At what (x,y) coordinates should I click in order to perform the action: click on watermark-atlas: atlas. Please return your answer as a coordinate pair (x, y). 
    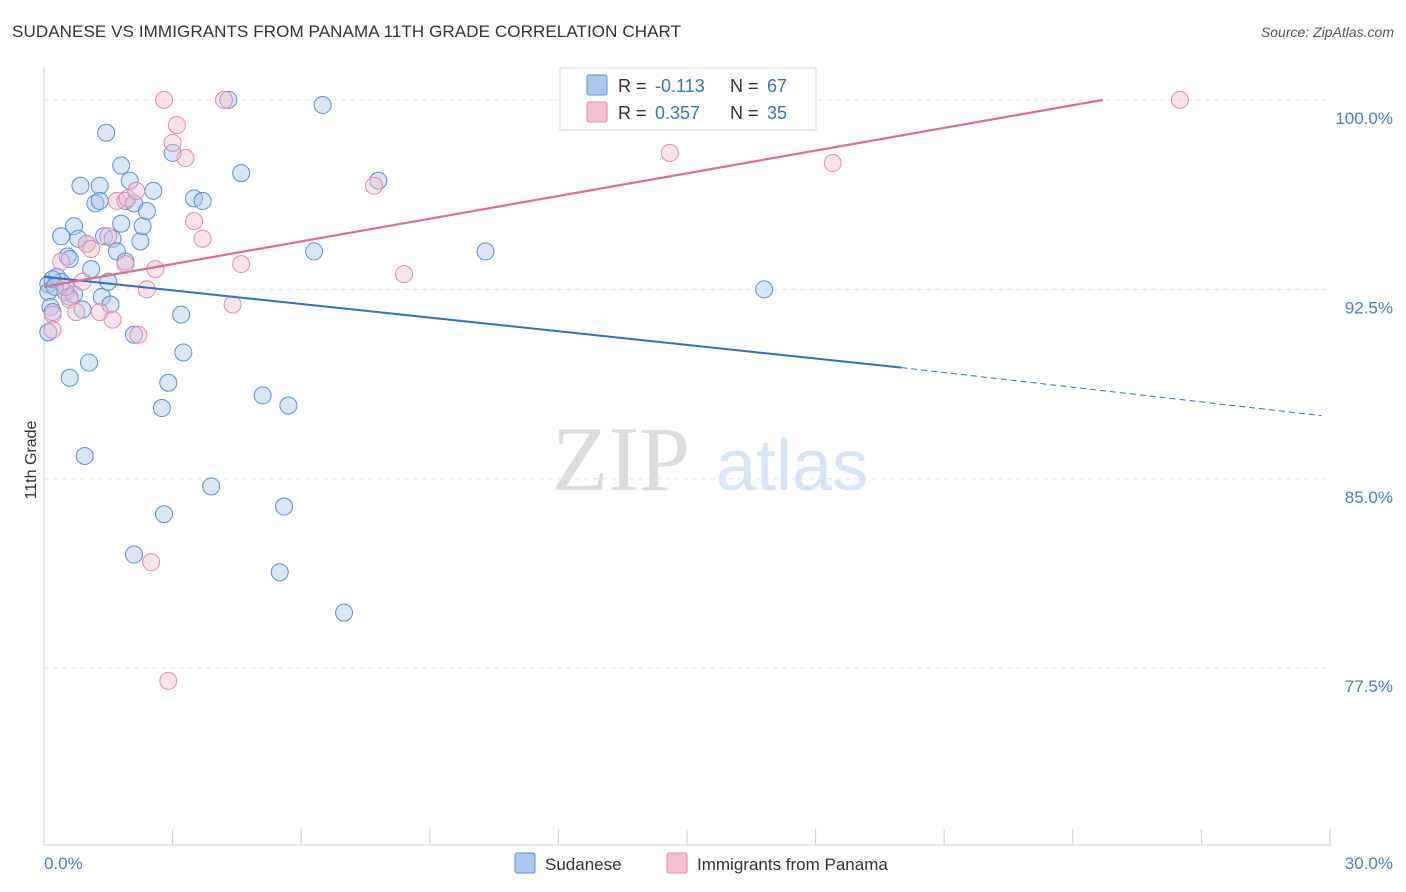
    Looking at the image, I should click on (792, 466).